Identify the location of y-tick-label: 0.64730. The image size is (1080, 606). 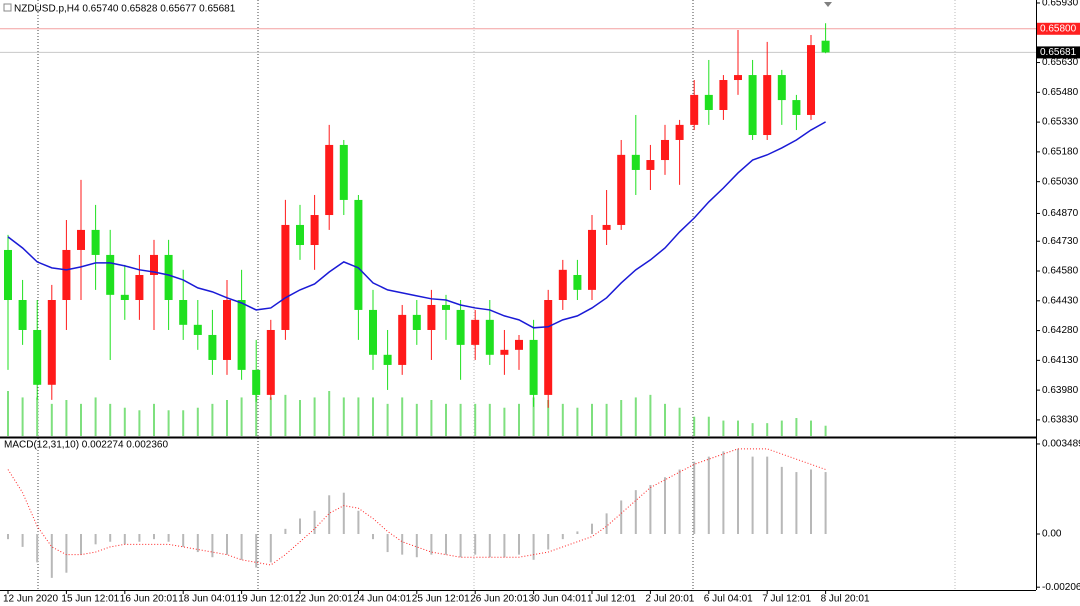
(1060, 241).